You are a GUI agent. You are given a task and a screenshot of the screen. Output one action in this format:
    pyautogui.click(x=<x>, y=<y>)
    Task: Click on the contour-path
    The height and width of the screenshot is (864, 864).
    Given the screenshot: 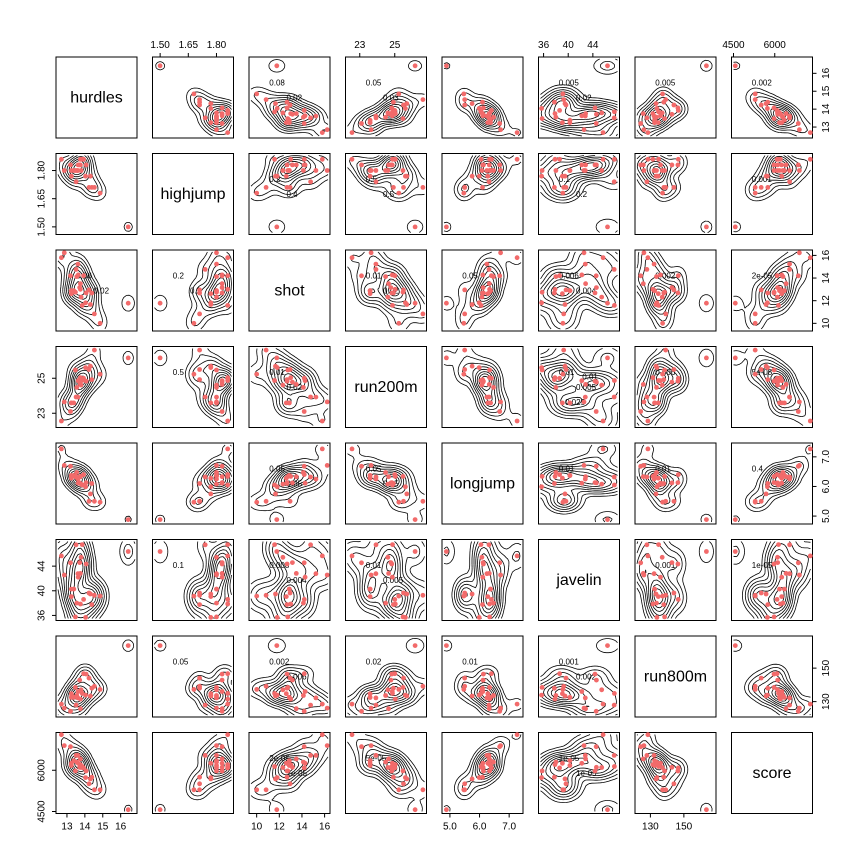 What is the action you would take?
    pyautogui.click(x=482, y=290)
    